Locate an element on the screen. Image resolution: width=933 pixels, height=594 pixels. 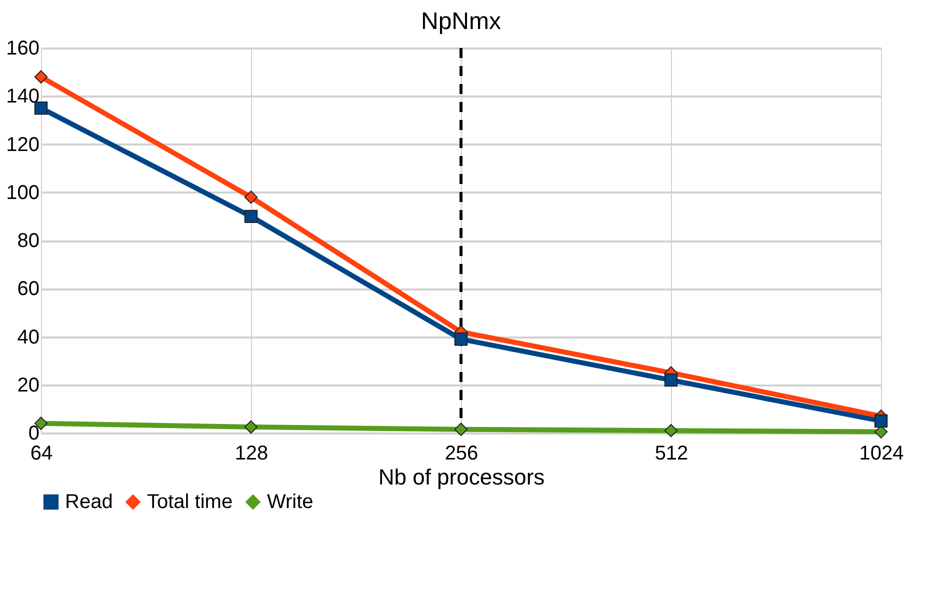
y-tick-label: 120 is located at coordinates (23, 145).